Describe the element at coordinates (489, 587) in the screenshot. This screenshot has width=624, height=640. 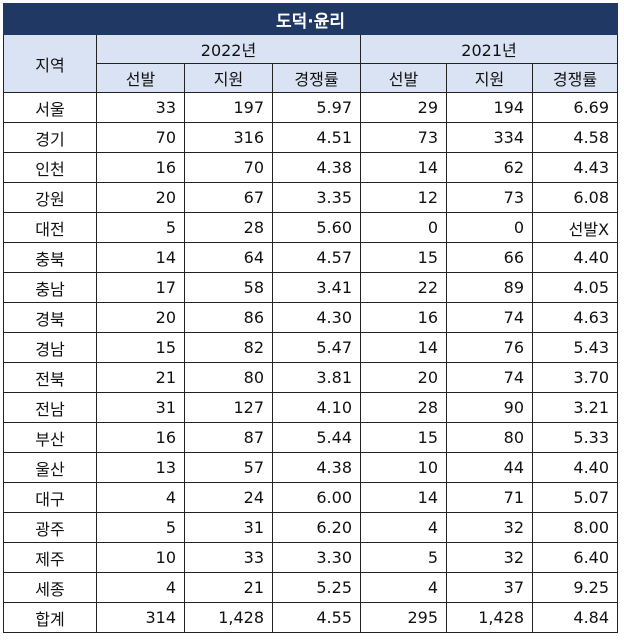
I see `applied-cell-2021: 37` at that location.